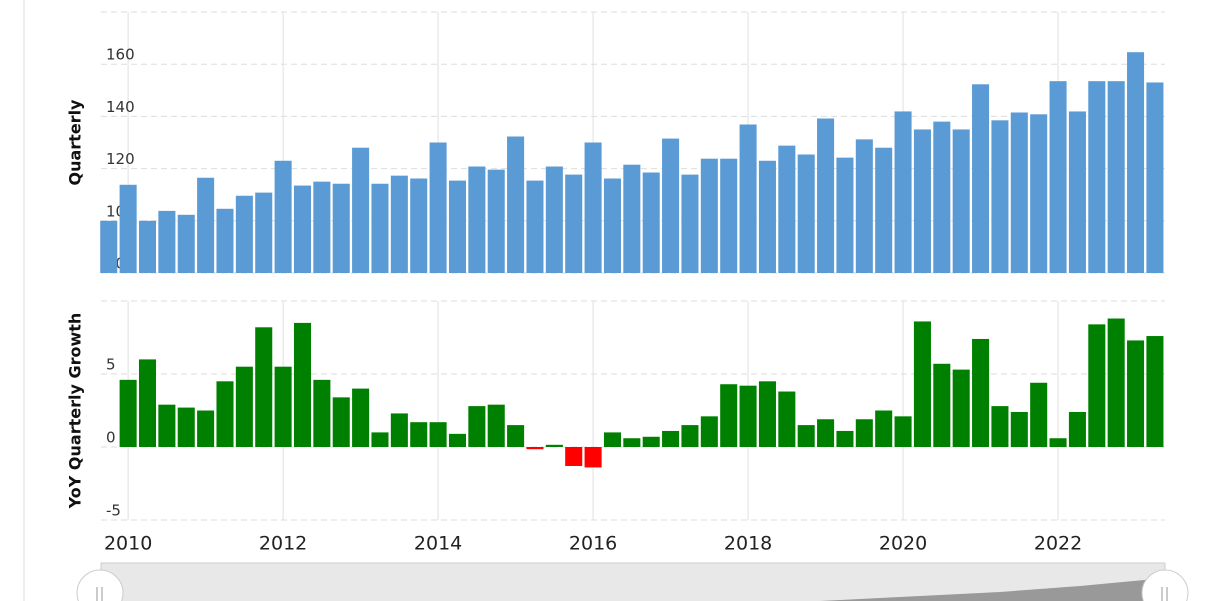 The width and height of the screenshot is (1206, 601). Describe the element at coordinates (632, 581) in the screenshot. I see `navigator` at that location.